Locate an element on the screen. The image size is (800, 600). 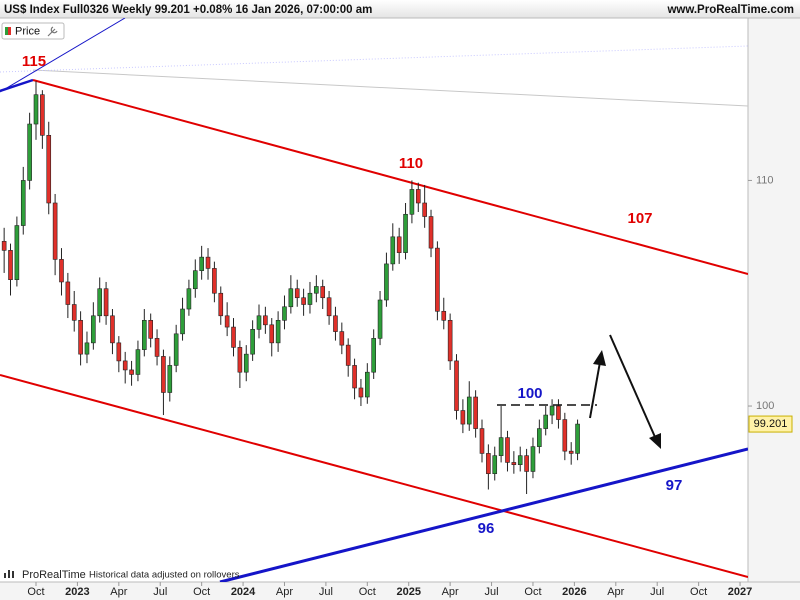
annotation: 107 is located at coordinates (639, 218).